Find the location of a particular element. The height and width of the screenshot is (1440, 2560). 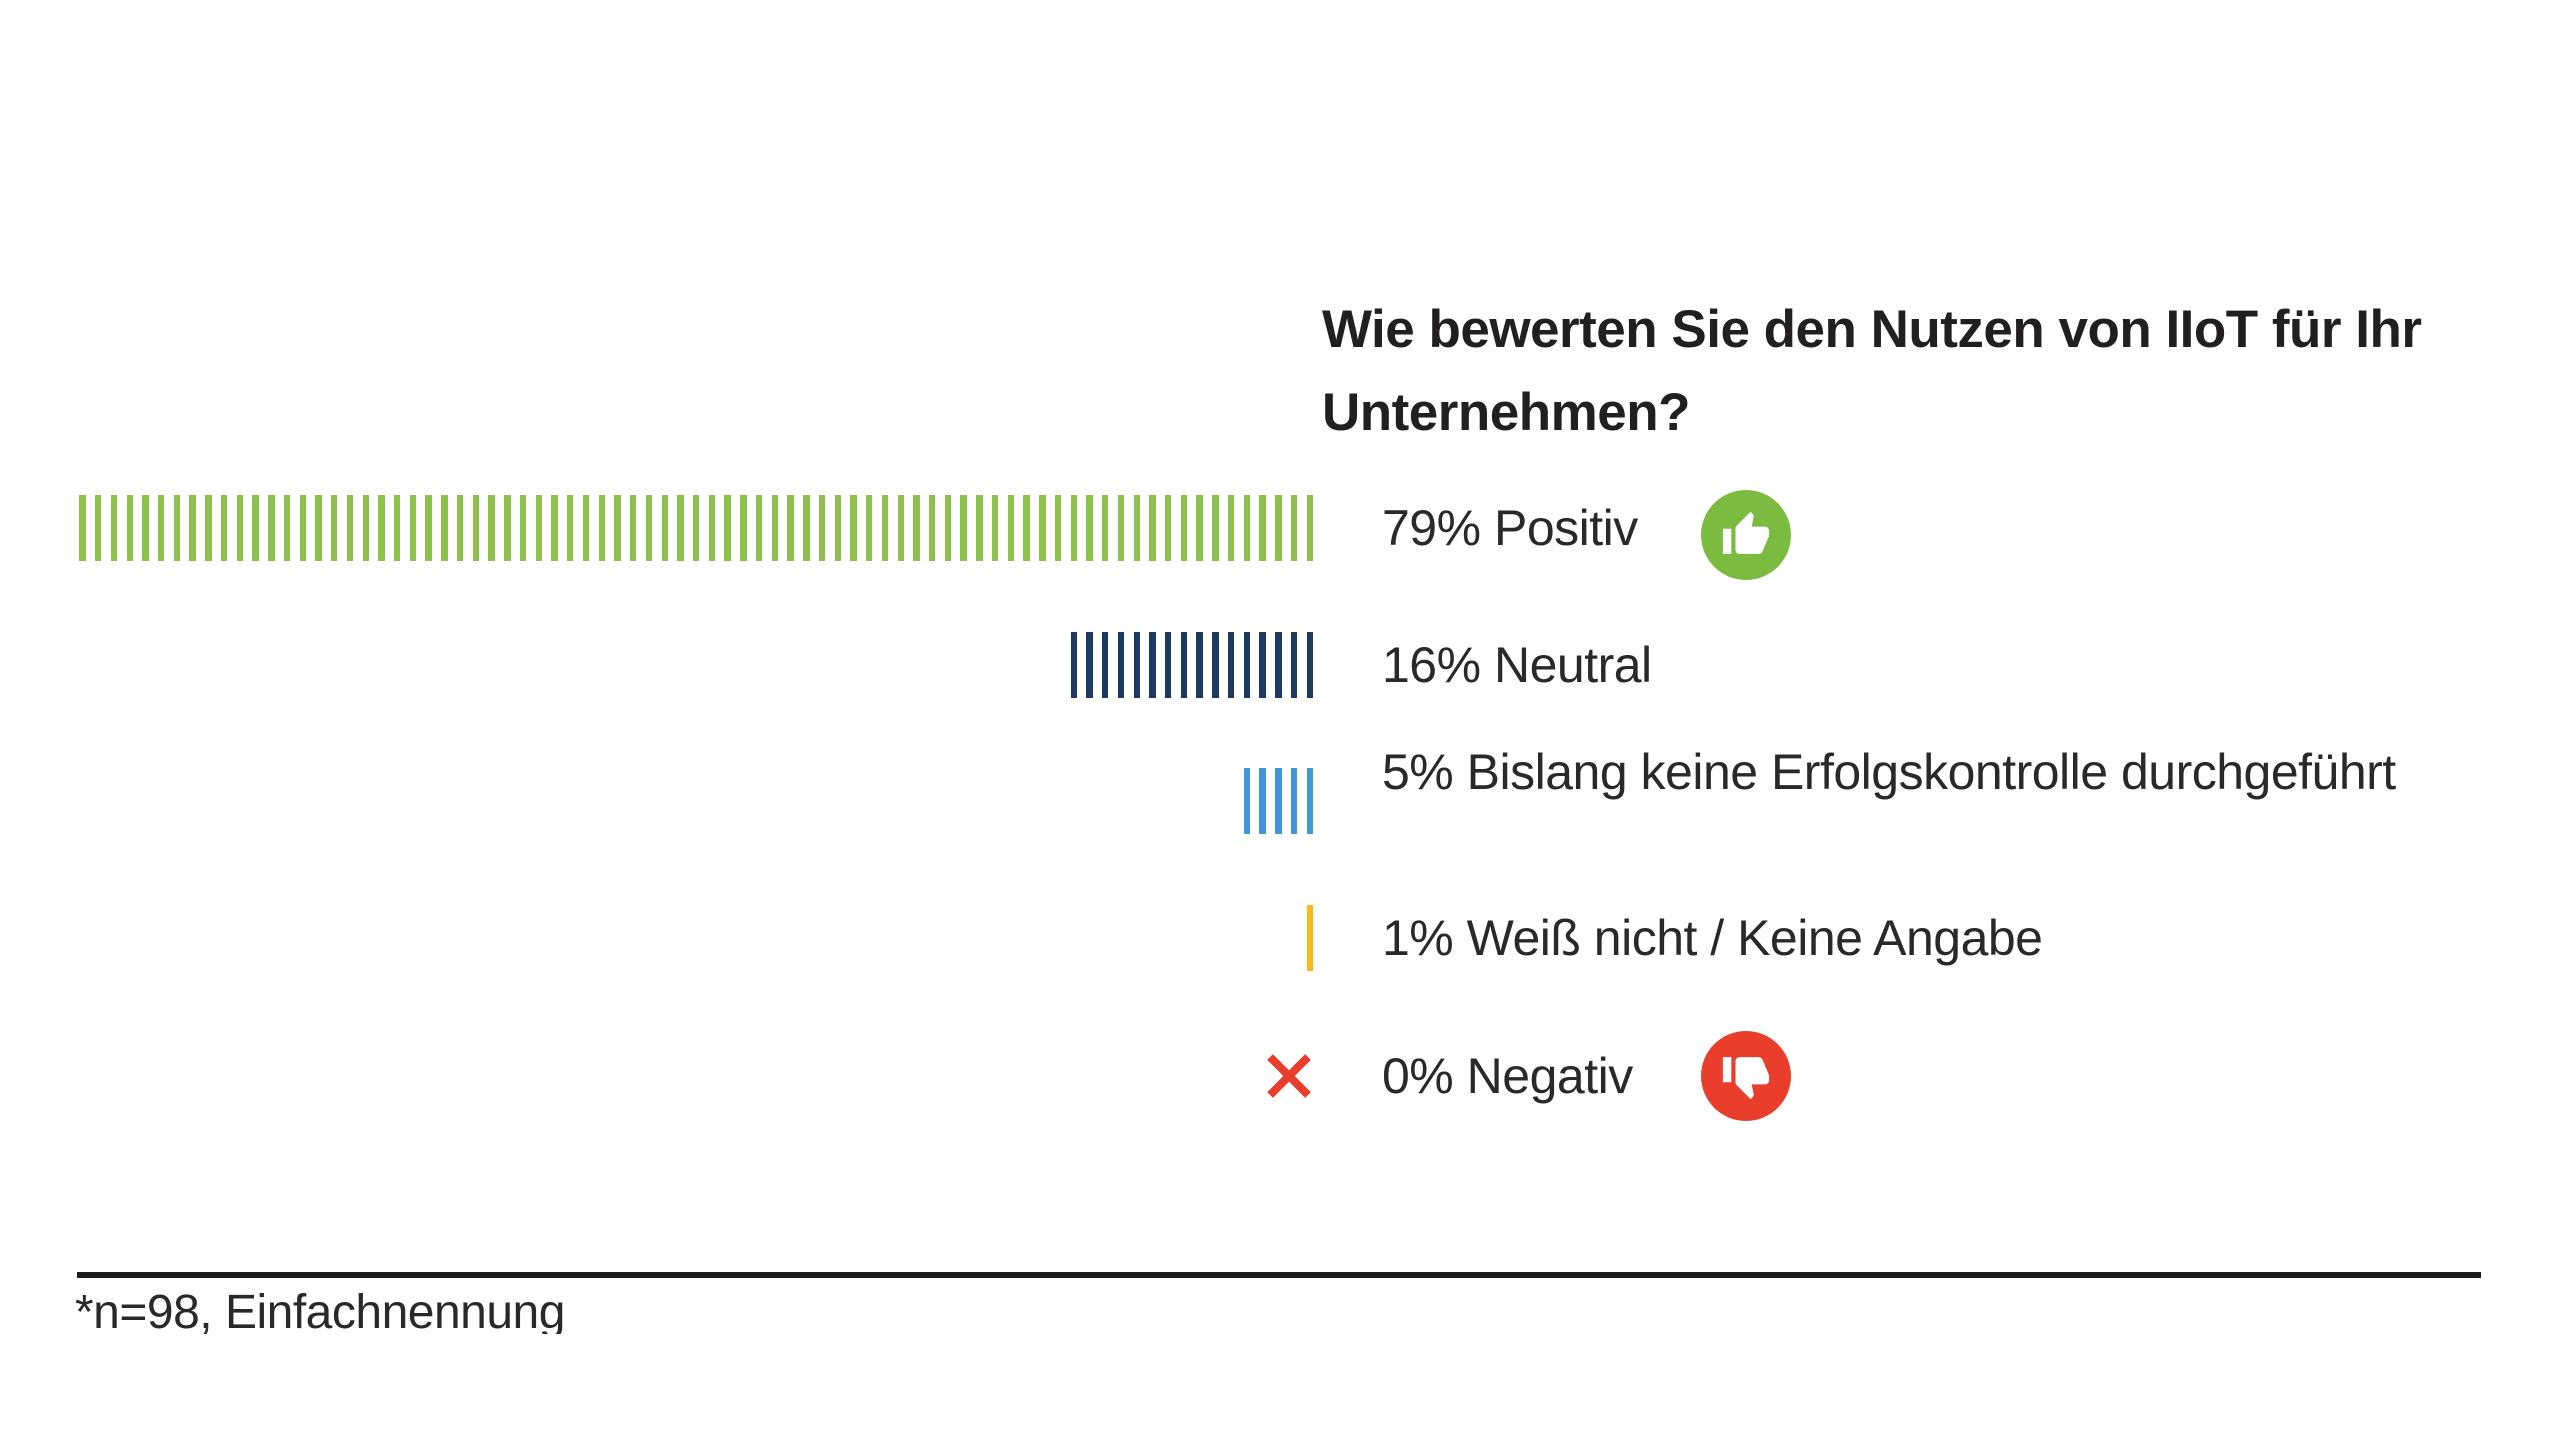

thumbs-down-icon is located at coordinates (1746, 1076).